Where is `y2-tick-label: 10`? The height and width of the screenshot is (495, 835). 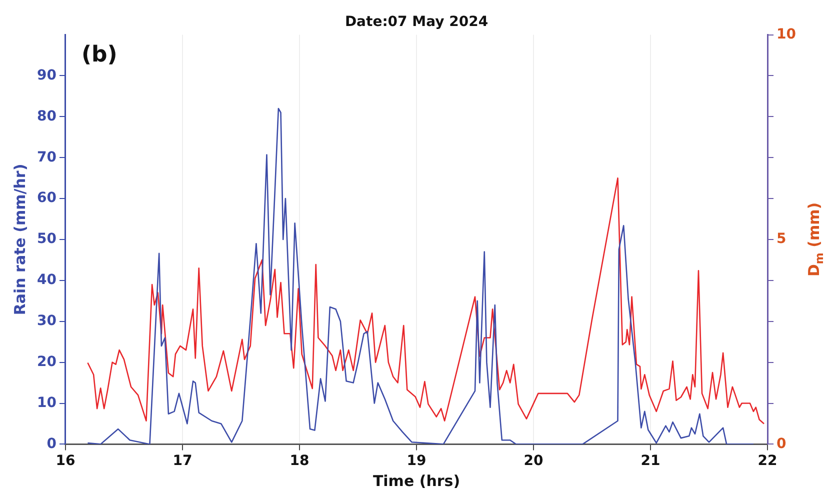
y2-tick-label: 10 is located at coordinates (786, 34).